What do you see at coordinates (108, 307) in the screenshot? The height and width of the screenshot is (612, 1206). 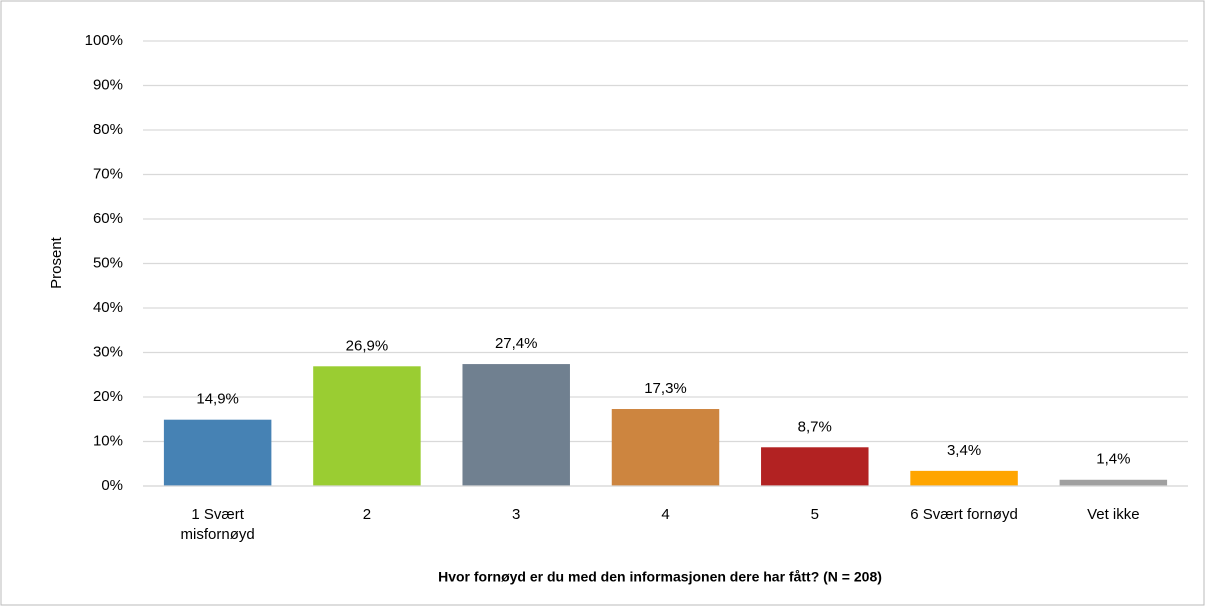 I see `y-tick-label: 40%` at bounding box center [108, 307].